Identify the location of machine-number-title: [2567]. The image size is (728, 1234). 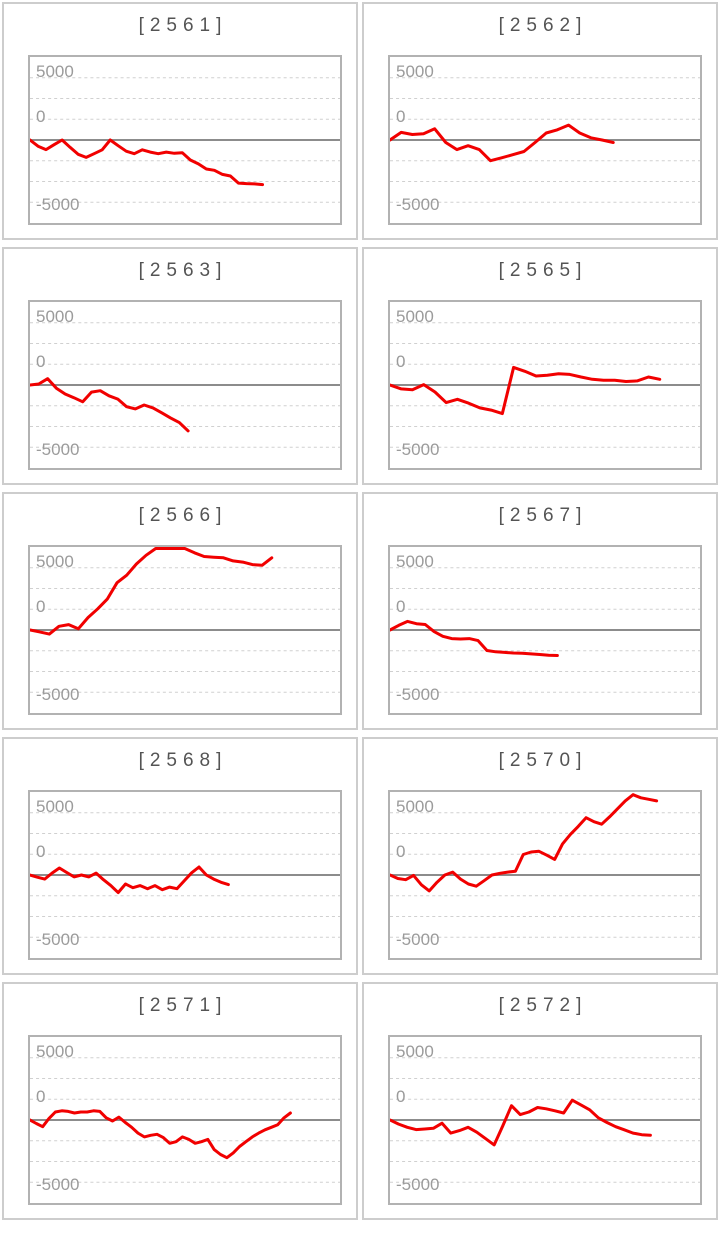
(543, 515).